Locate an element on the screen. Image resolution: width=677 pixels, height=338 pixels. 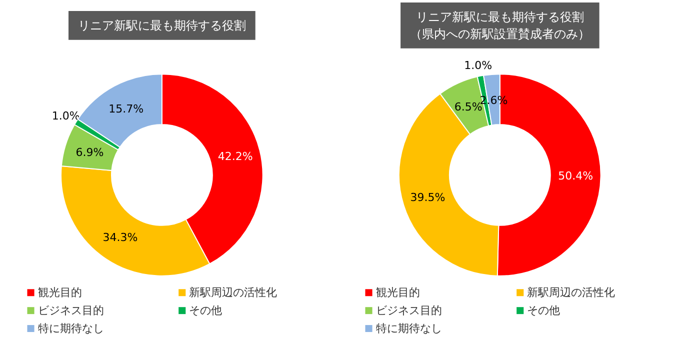
chart-title: リニア新駅に最も期待する役割 is located at coordinates (162, 25).